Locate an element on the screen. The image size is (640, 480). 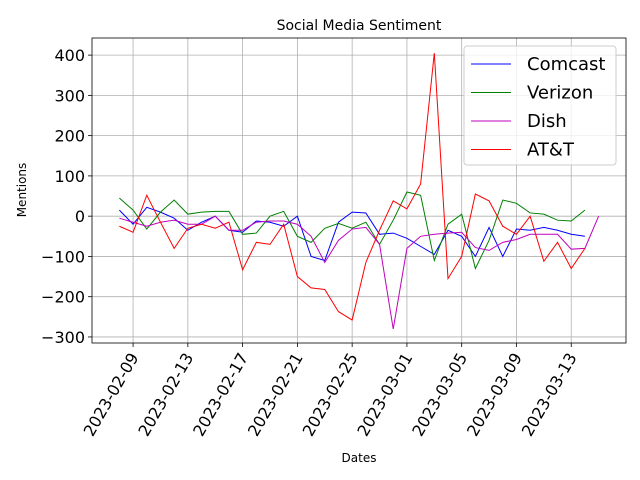
x-tick-label: 2023-02-21 is located at coordinates (275, 395).